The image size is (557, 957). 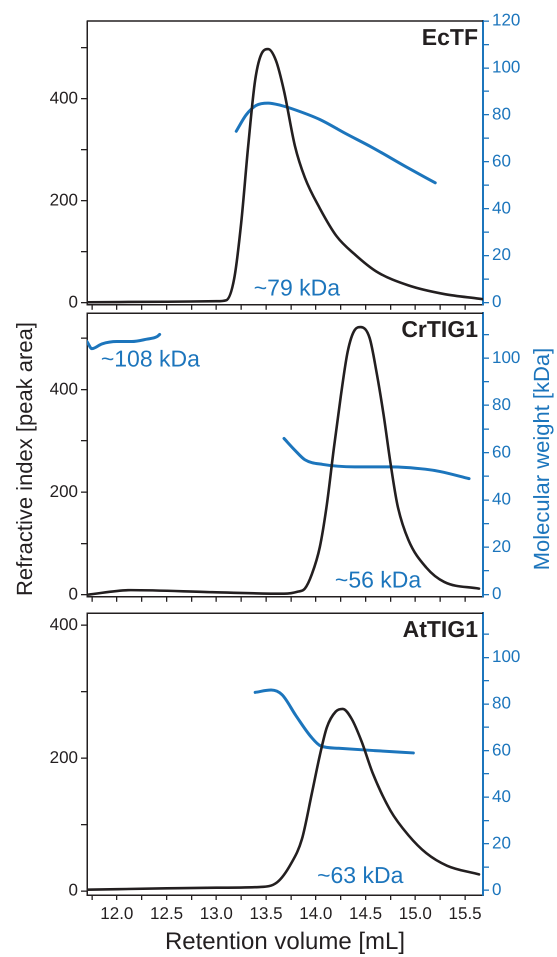 I want to click on chart-title: EcTF, so click(x=450, y=37).